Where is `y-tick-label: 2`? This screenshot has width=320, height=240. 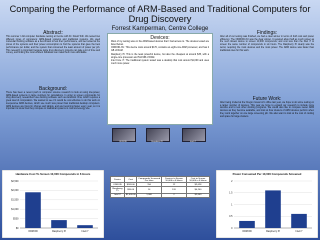 y-tick-label: 2 is located at coordinates (232, 181).